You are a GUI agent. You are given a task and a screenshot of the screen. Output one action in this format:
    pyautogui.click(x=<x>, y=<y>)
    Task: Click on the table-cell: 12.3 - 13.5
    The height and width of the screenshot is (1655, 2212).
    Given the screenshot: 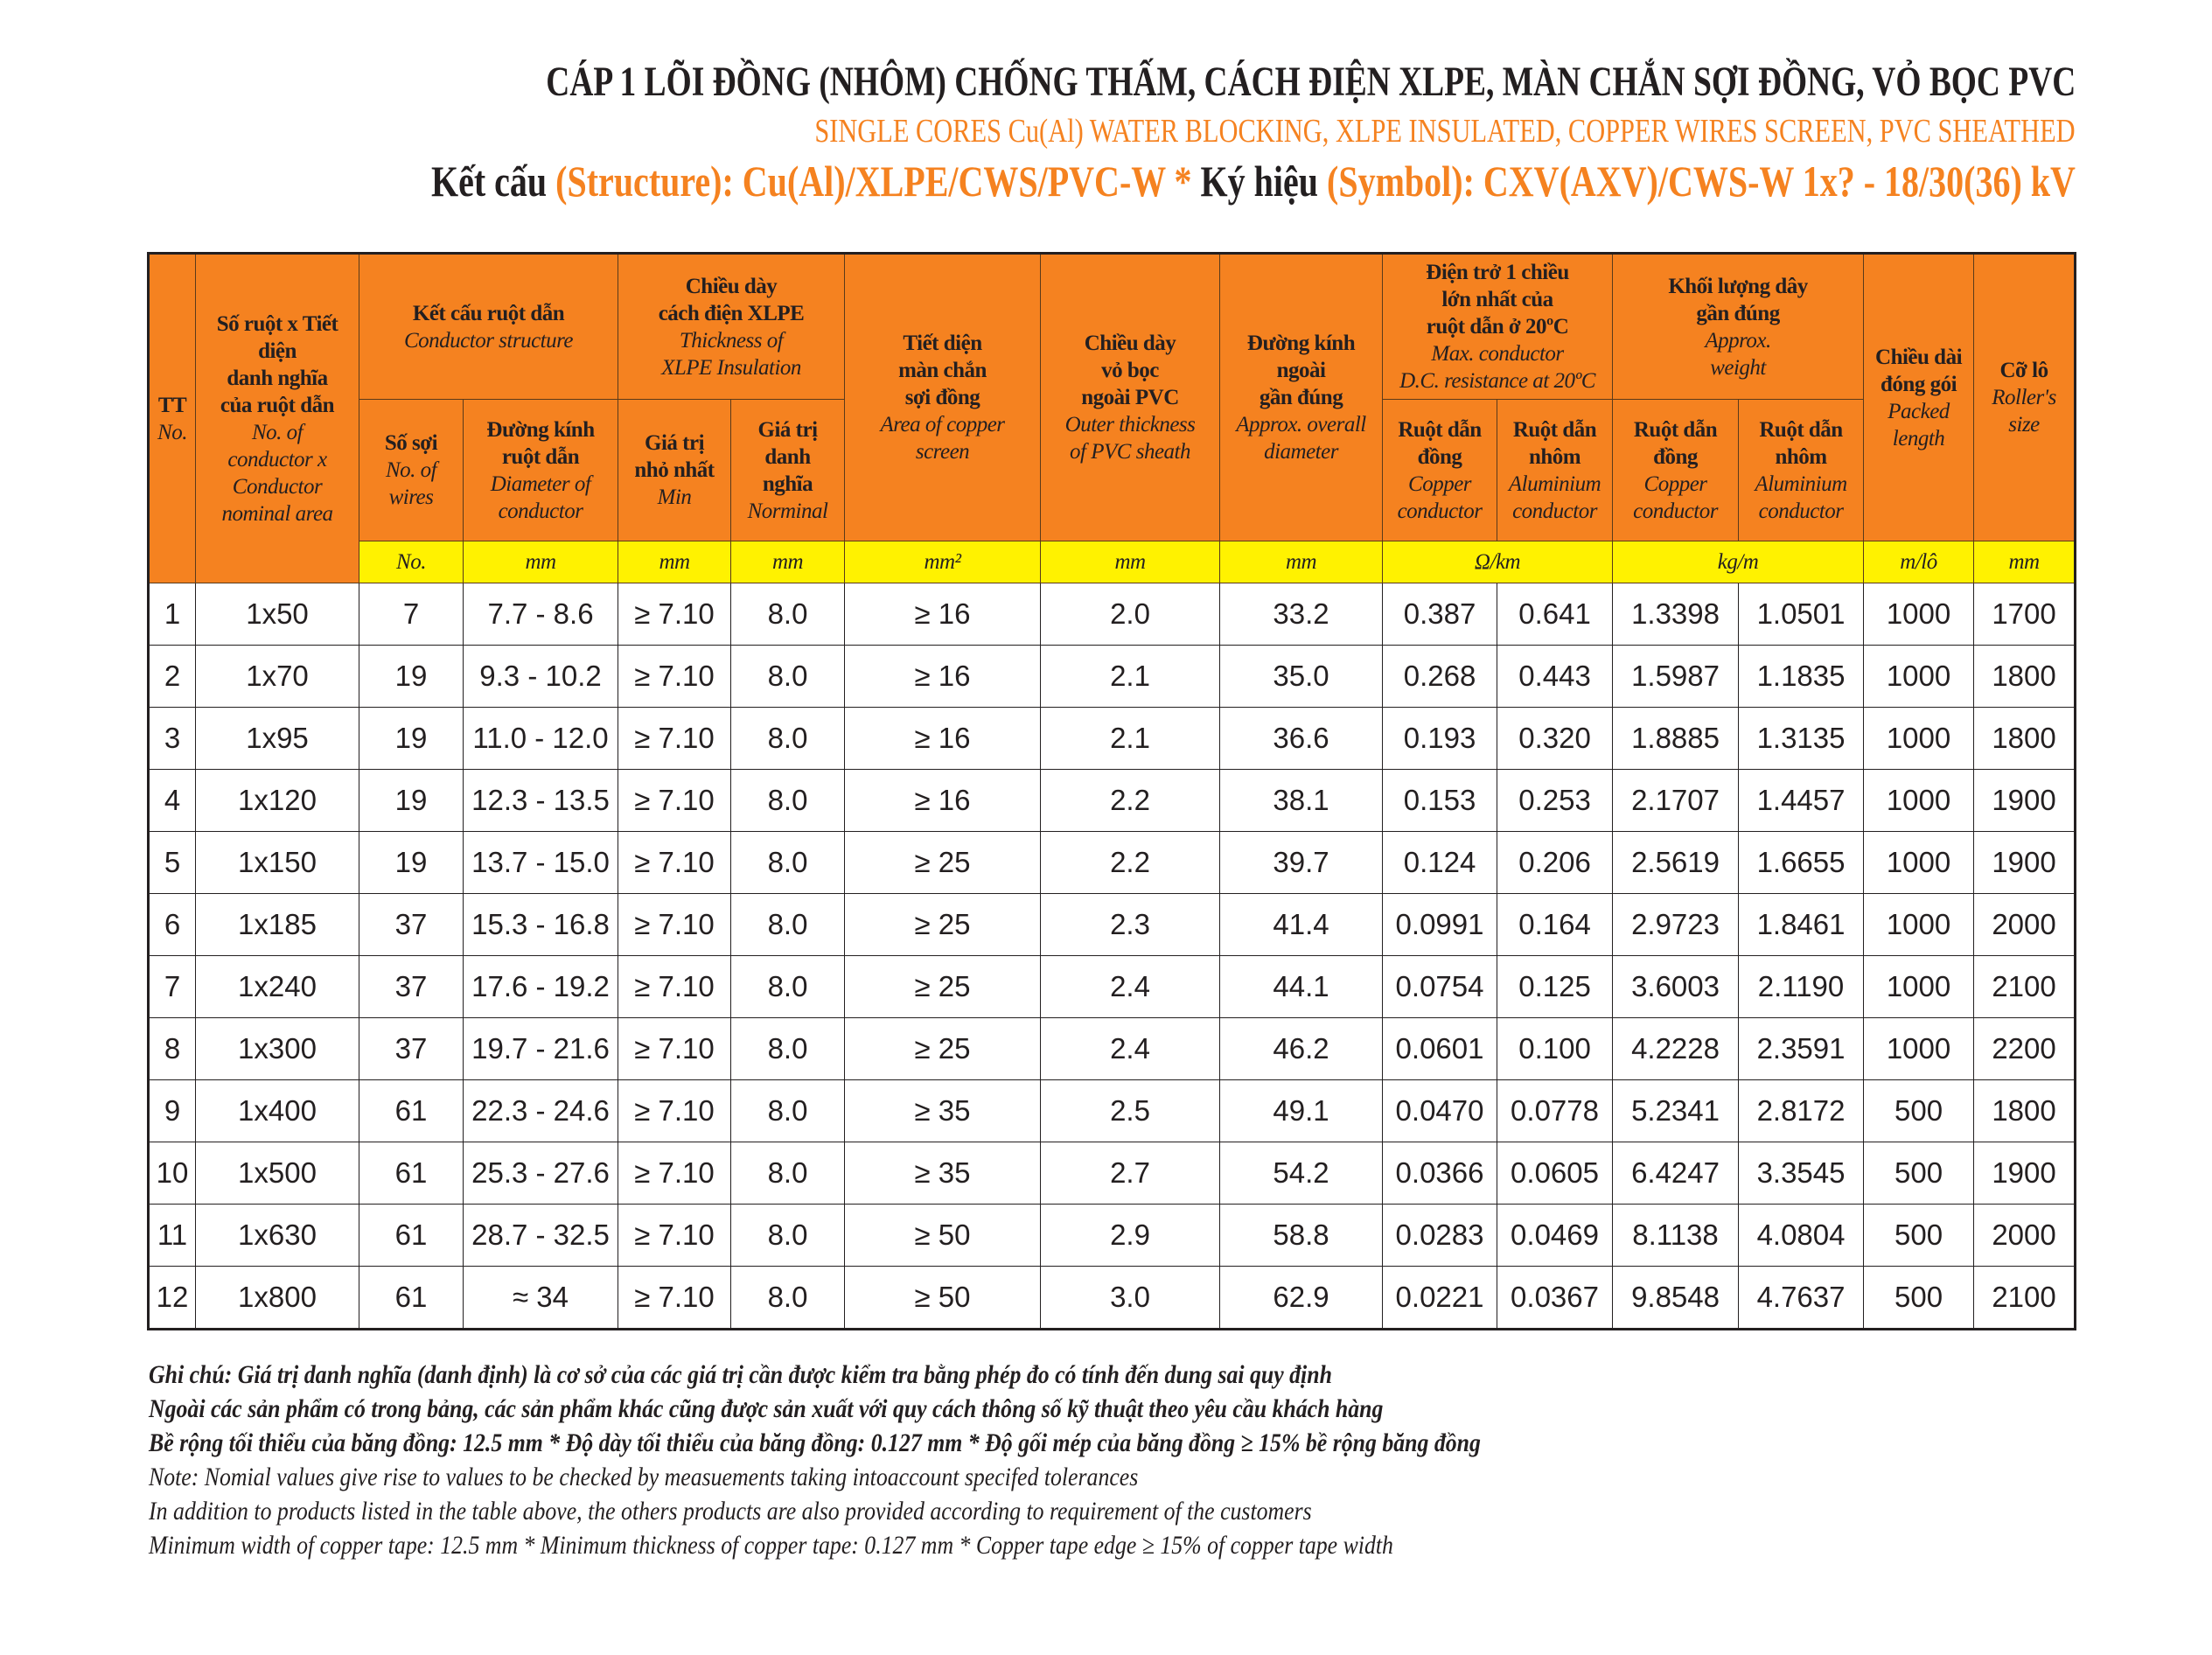 What is the action you would take?
    pyautogui.click(x=540, y=800)
    